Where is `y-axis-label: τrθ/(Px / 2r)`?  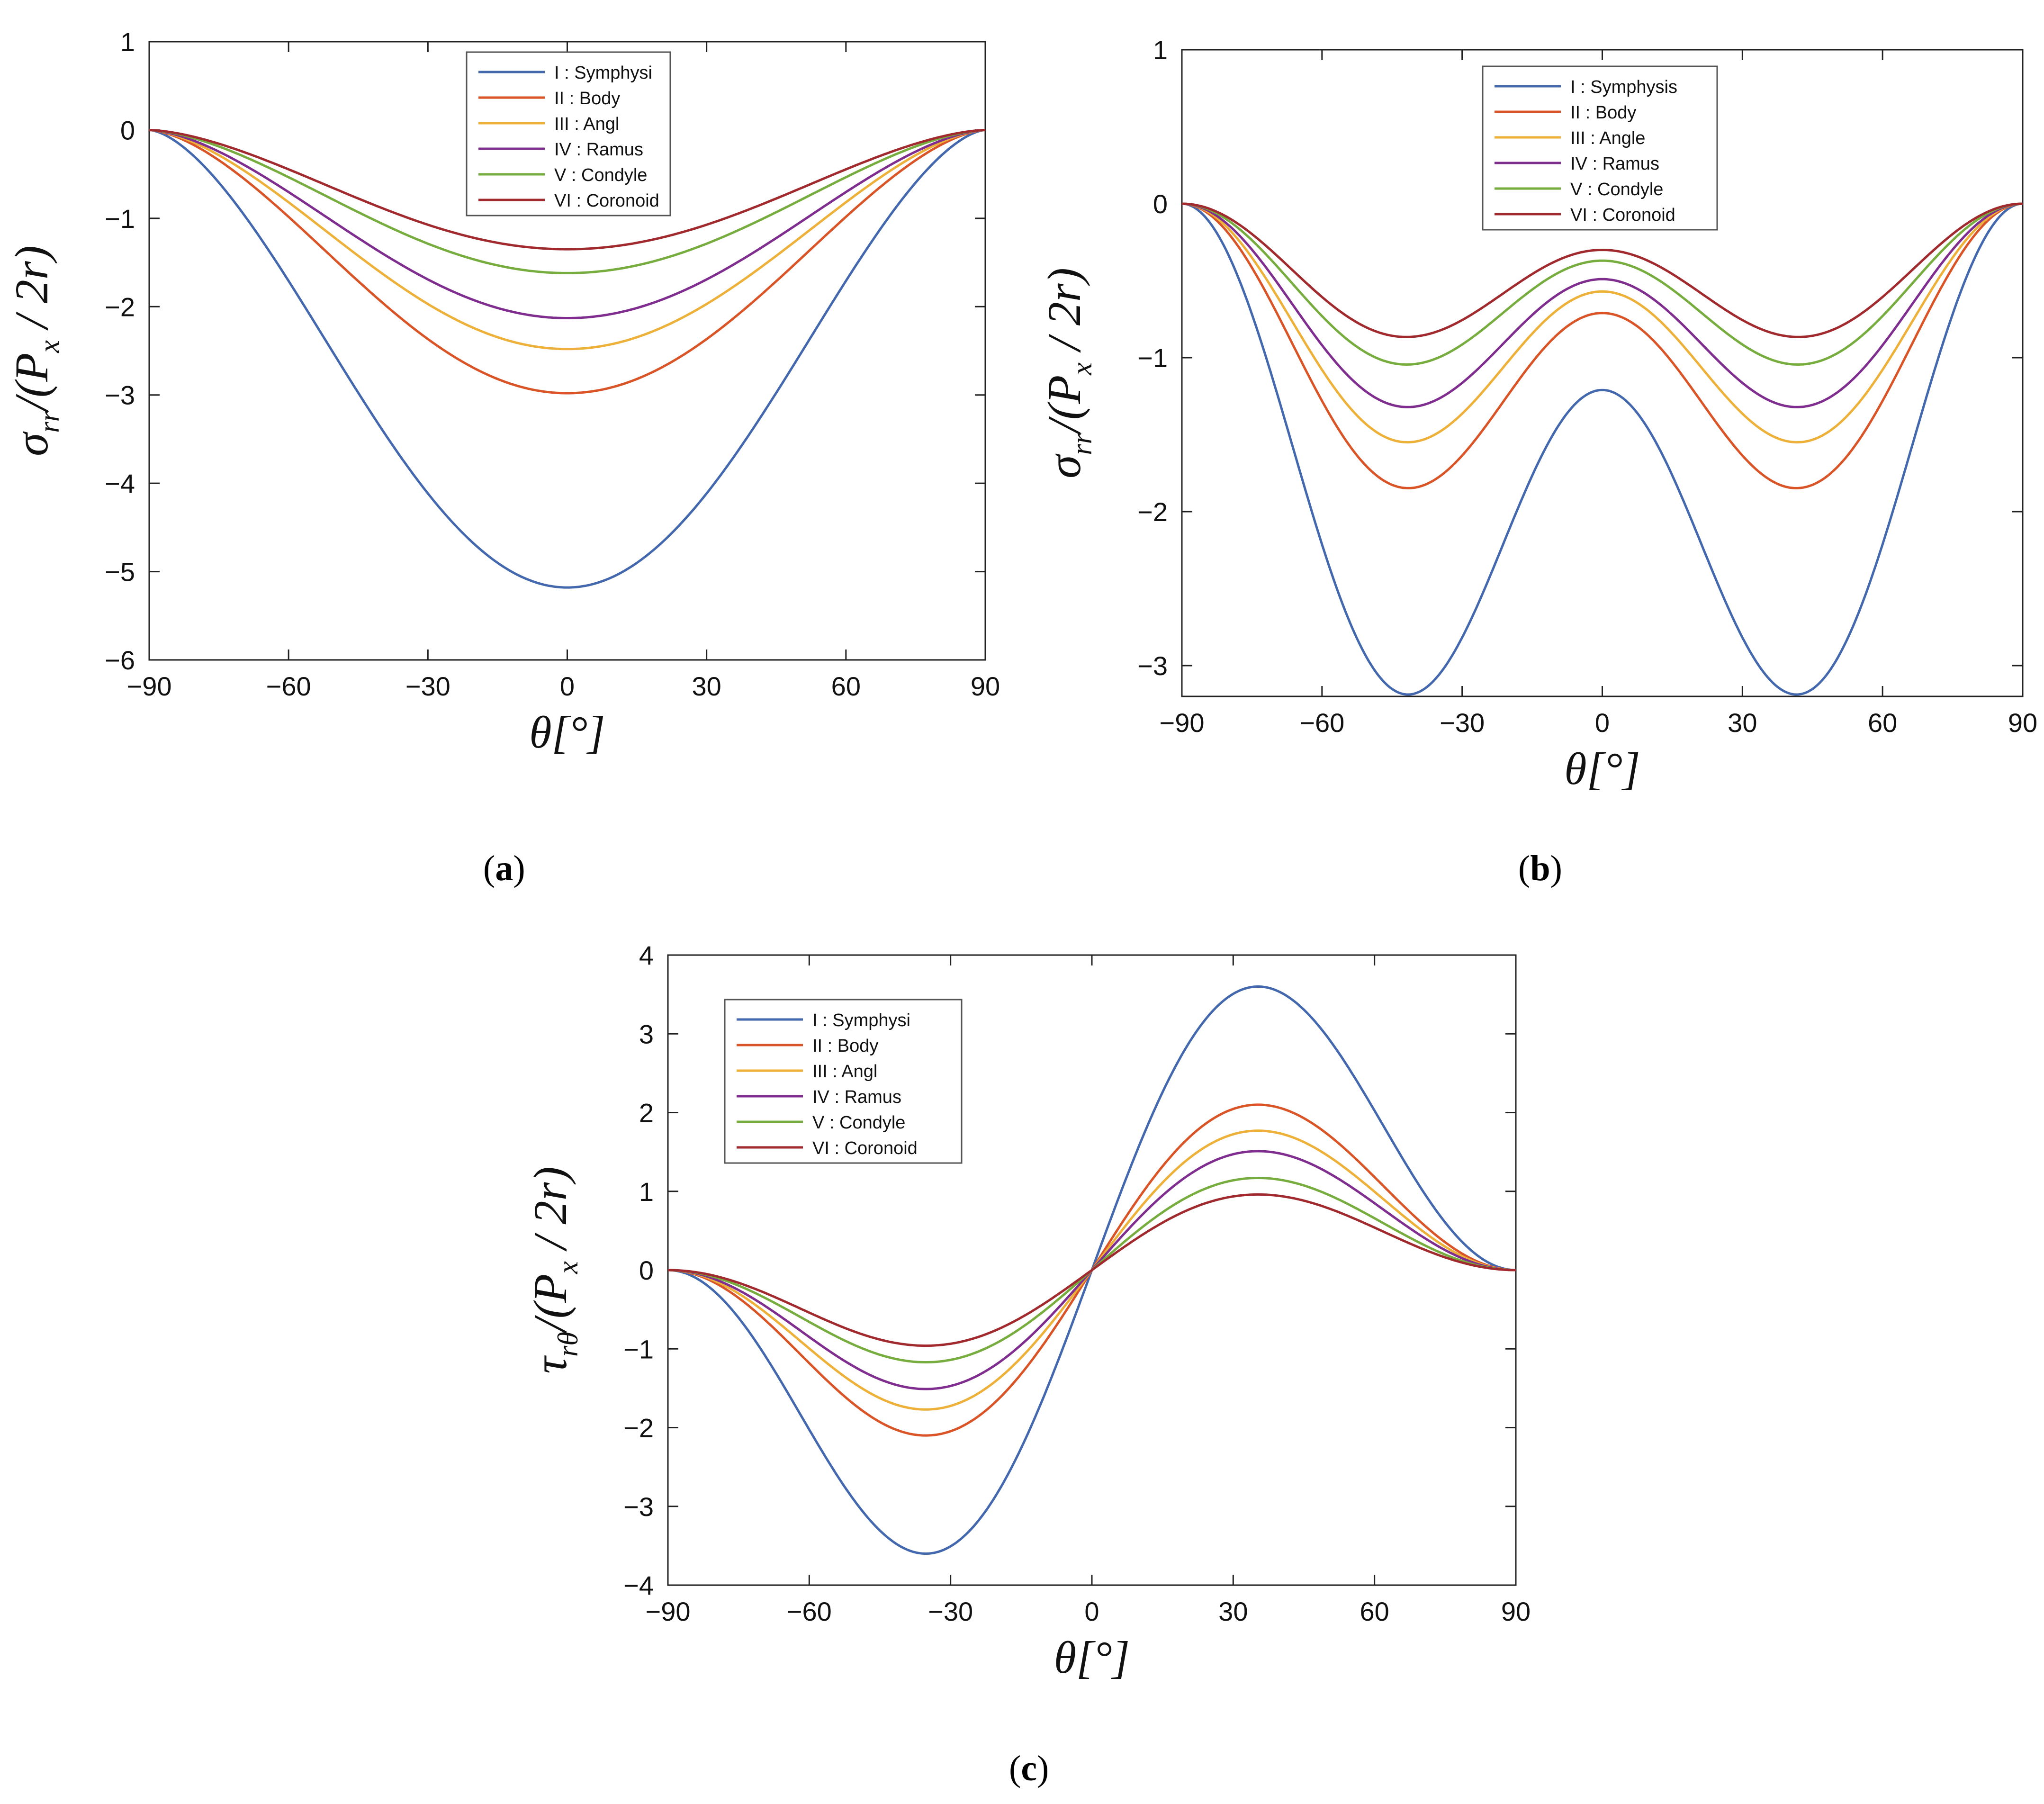
y-axis-label: τrθ/(Px / 2r) is located at coordinates (554, 1269).